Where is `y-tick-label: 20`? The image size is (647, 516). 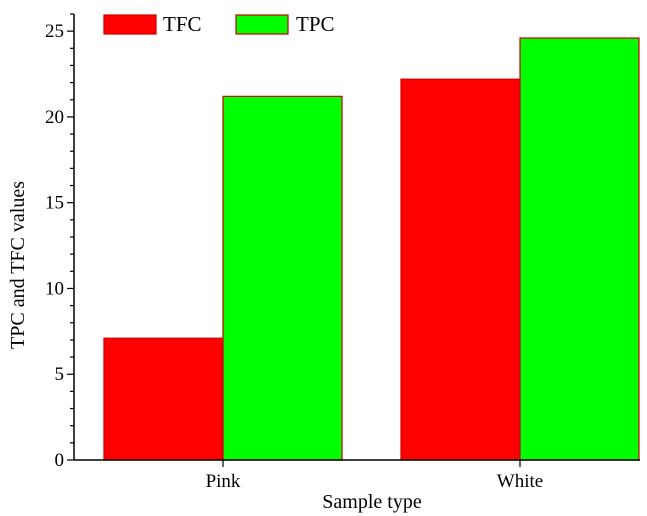
y-tick-label: 20 is located at coordinates (54, 117).